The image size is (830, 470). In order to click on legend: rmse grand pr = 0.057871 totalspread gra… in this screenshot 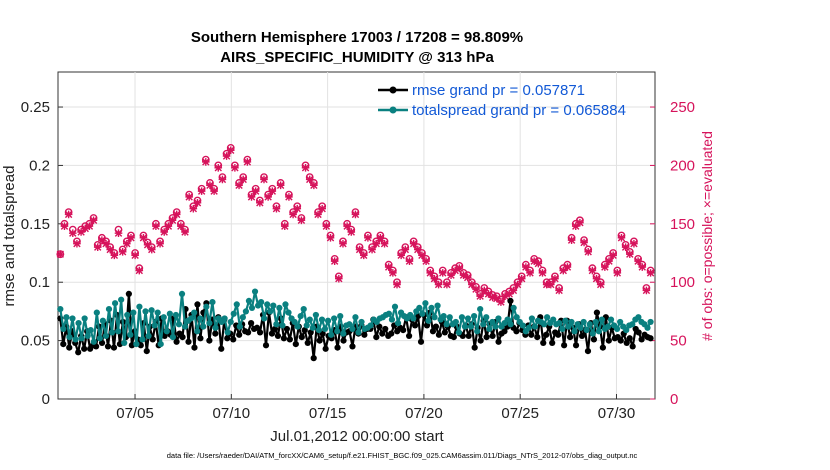, I will do `click(502, 100)`.